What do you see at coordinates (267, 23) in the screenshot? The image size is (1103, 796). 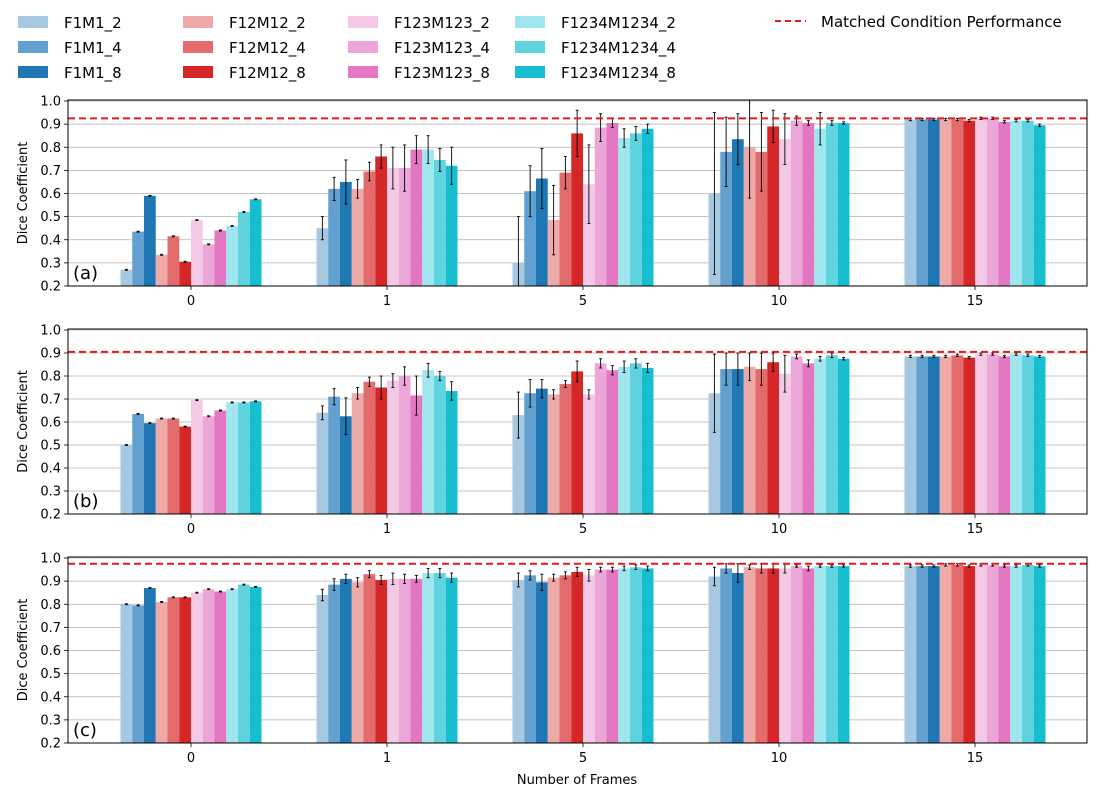 I see `legend-label: F12M12_2` at bounding box center [267, 23].